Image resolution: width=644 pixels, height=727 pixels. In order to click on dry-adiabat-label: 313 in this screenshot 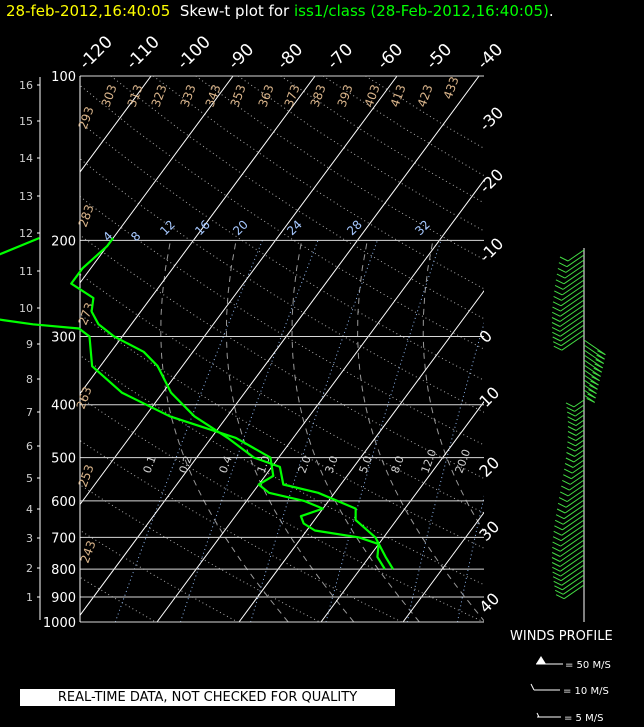, I will do `click(135, 96)`.